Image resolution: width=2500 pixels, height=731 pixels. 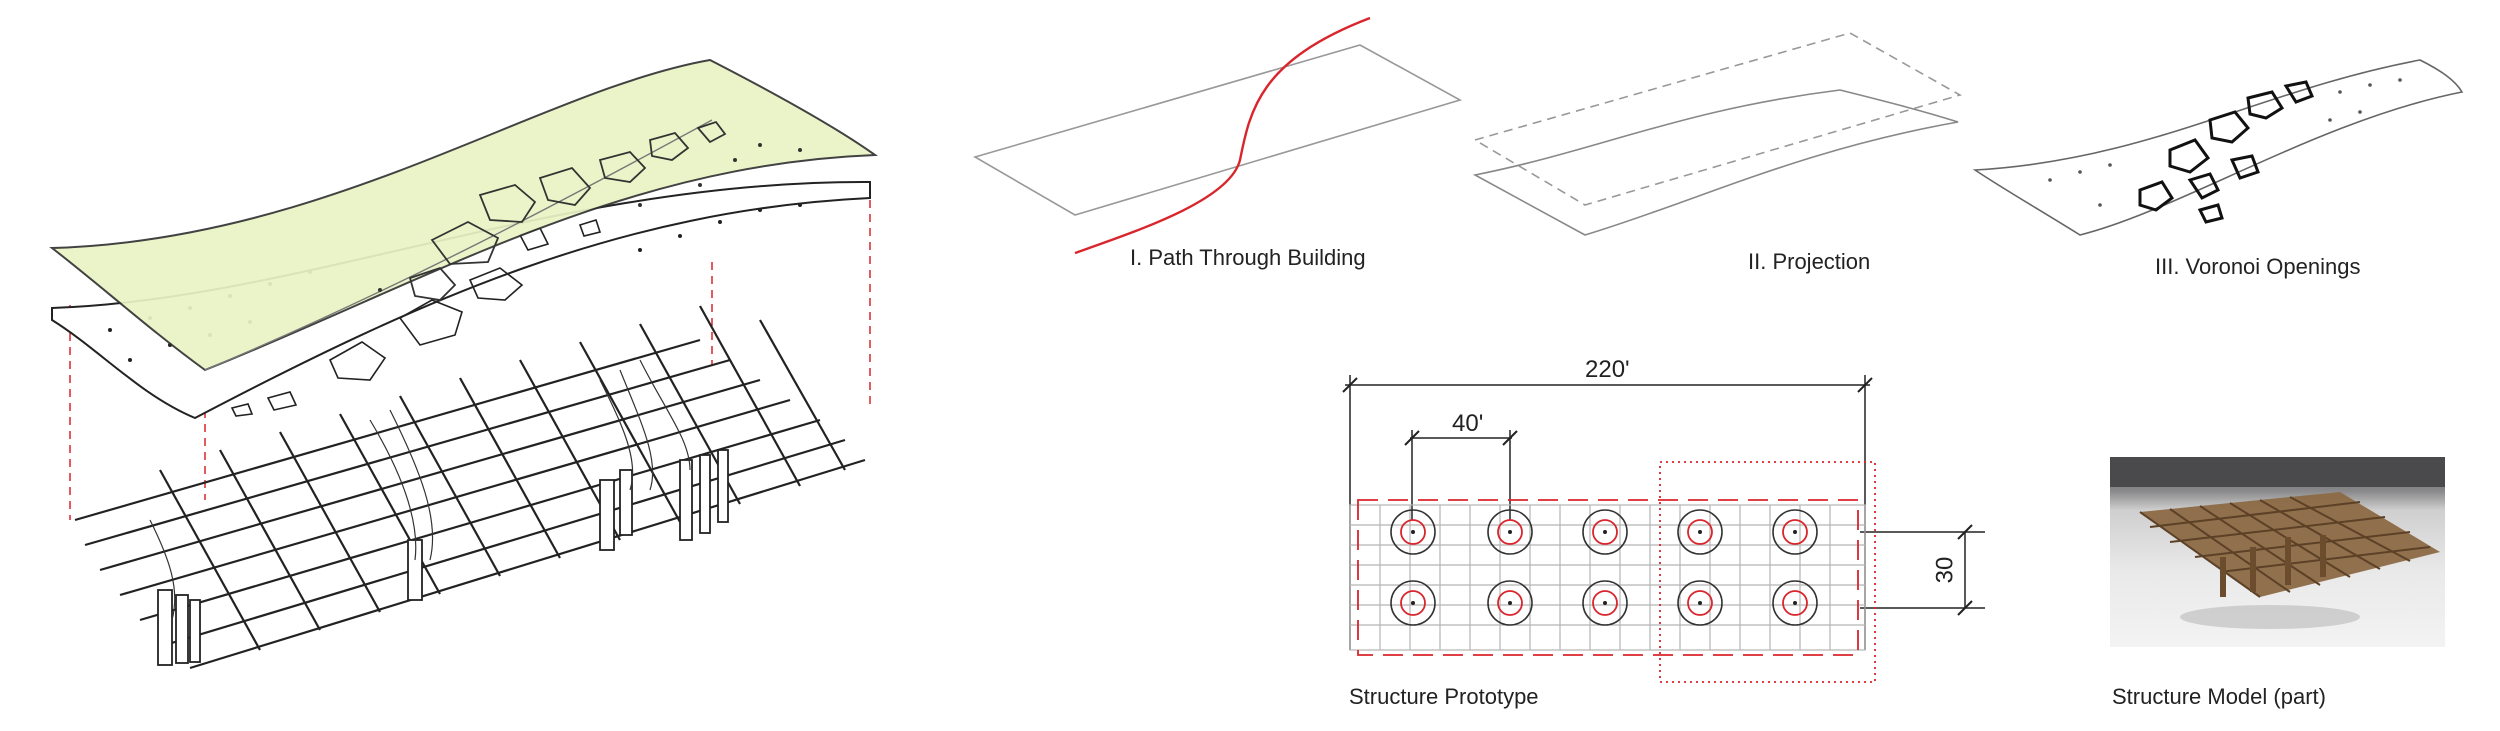 I want to click on dimension-bay-label: 40', so click(x=1468, y=423).